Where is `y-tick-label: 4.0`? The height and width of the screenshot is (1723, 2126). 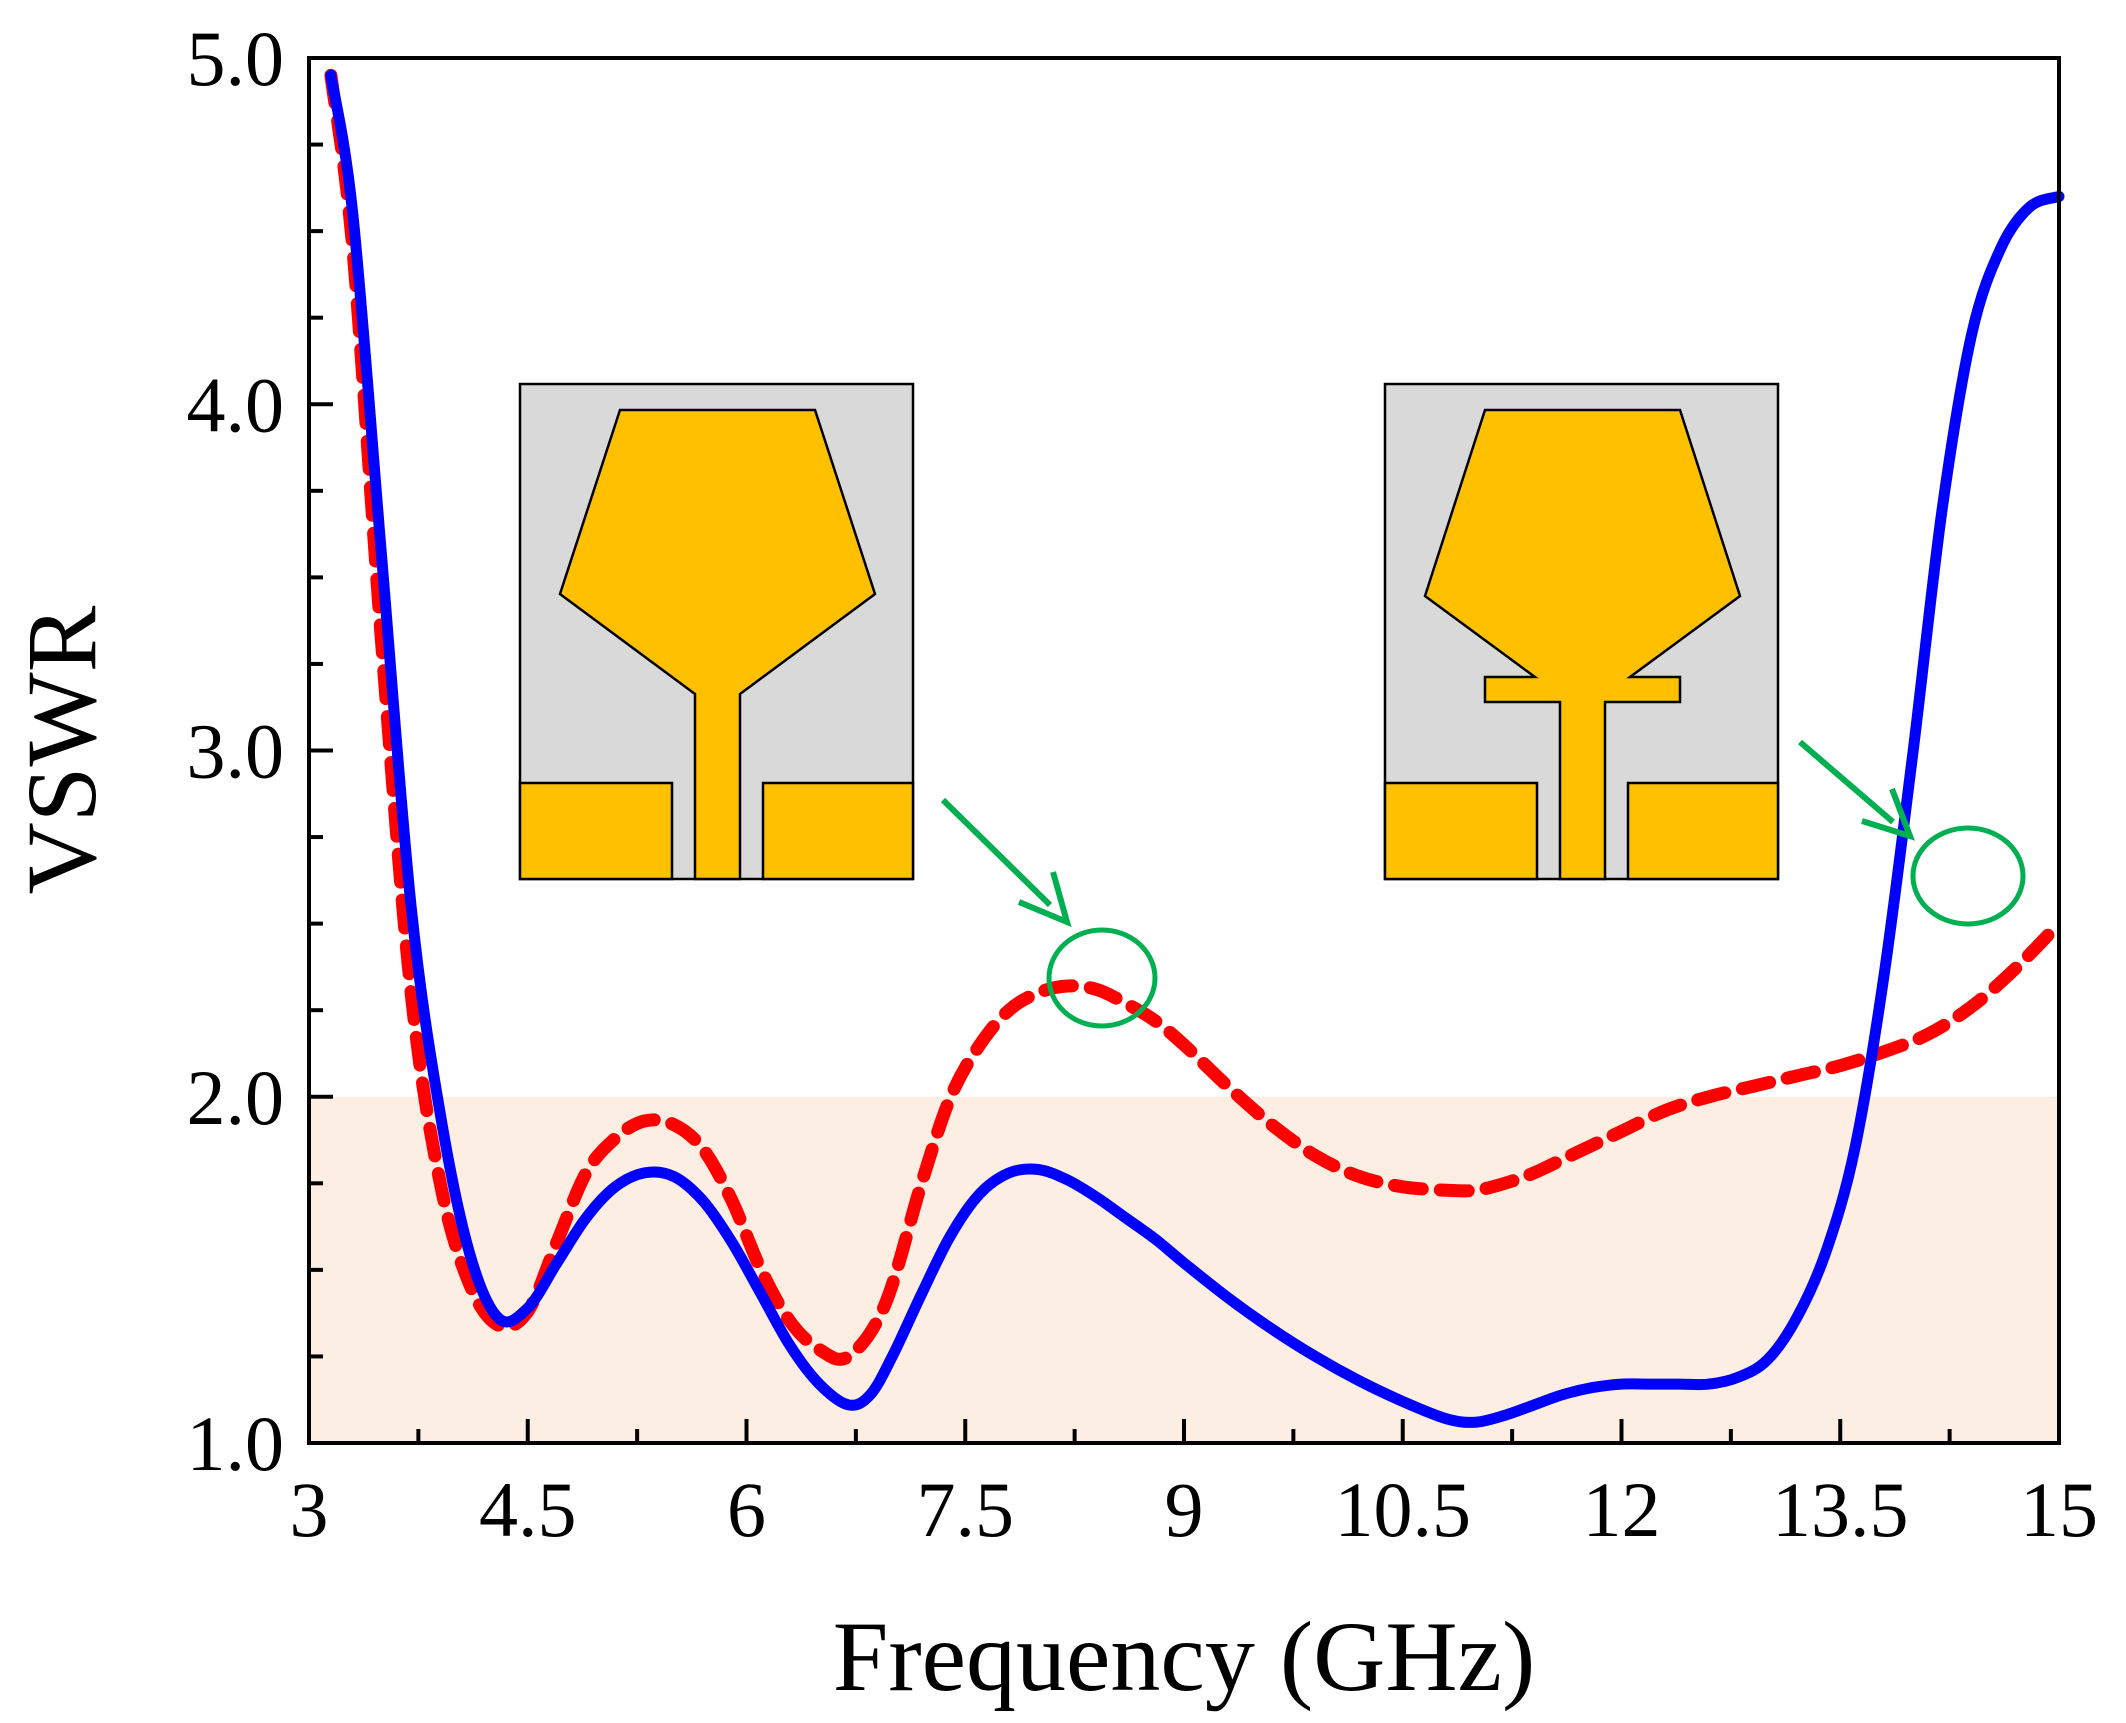
y-tick-label: 4.0 is located at coordinates (236, 404).